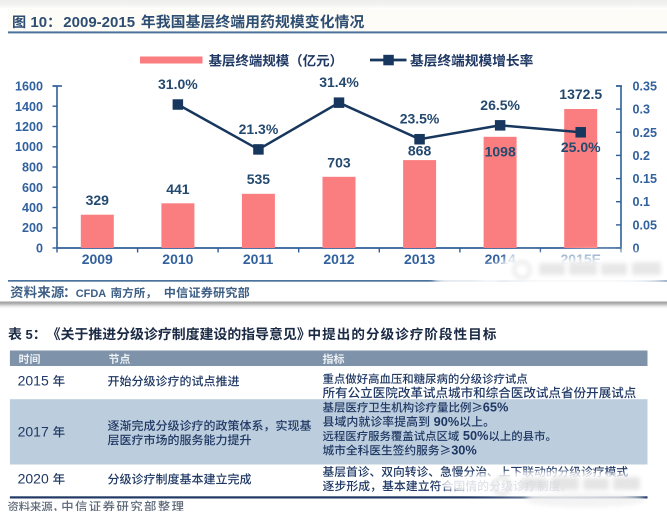  Describe the element at coordinates (645, 225) in the screenshot. I see `svg-text: 0.05` at that location.